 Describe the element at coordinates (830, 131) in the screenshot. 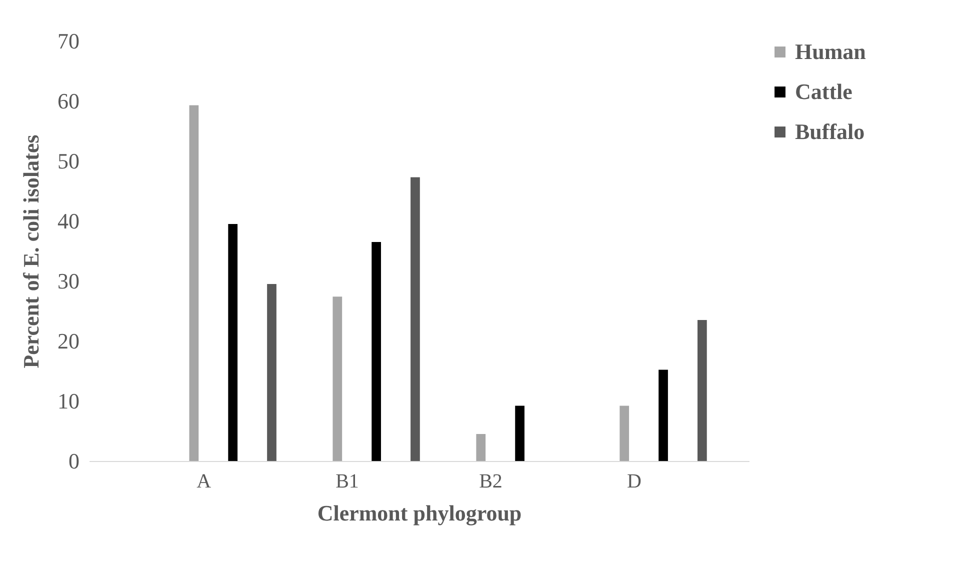

I see `legend-label: Buffalo` at that location.